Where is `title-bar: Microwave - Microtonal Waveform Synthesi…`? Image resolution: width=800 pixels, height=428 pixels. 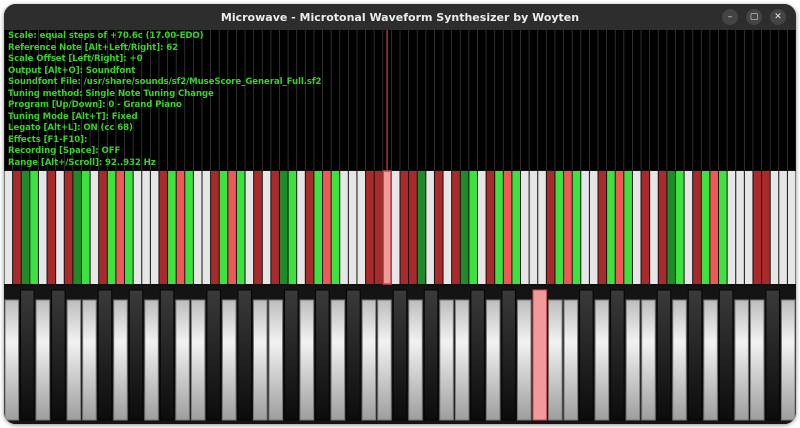
title-bar: Microwave - Microtonal Waveform Synthesi… is located at coordinates (400, 17).